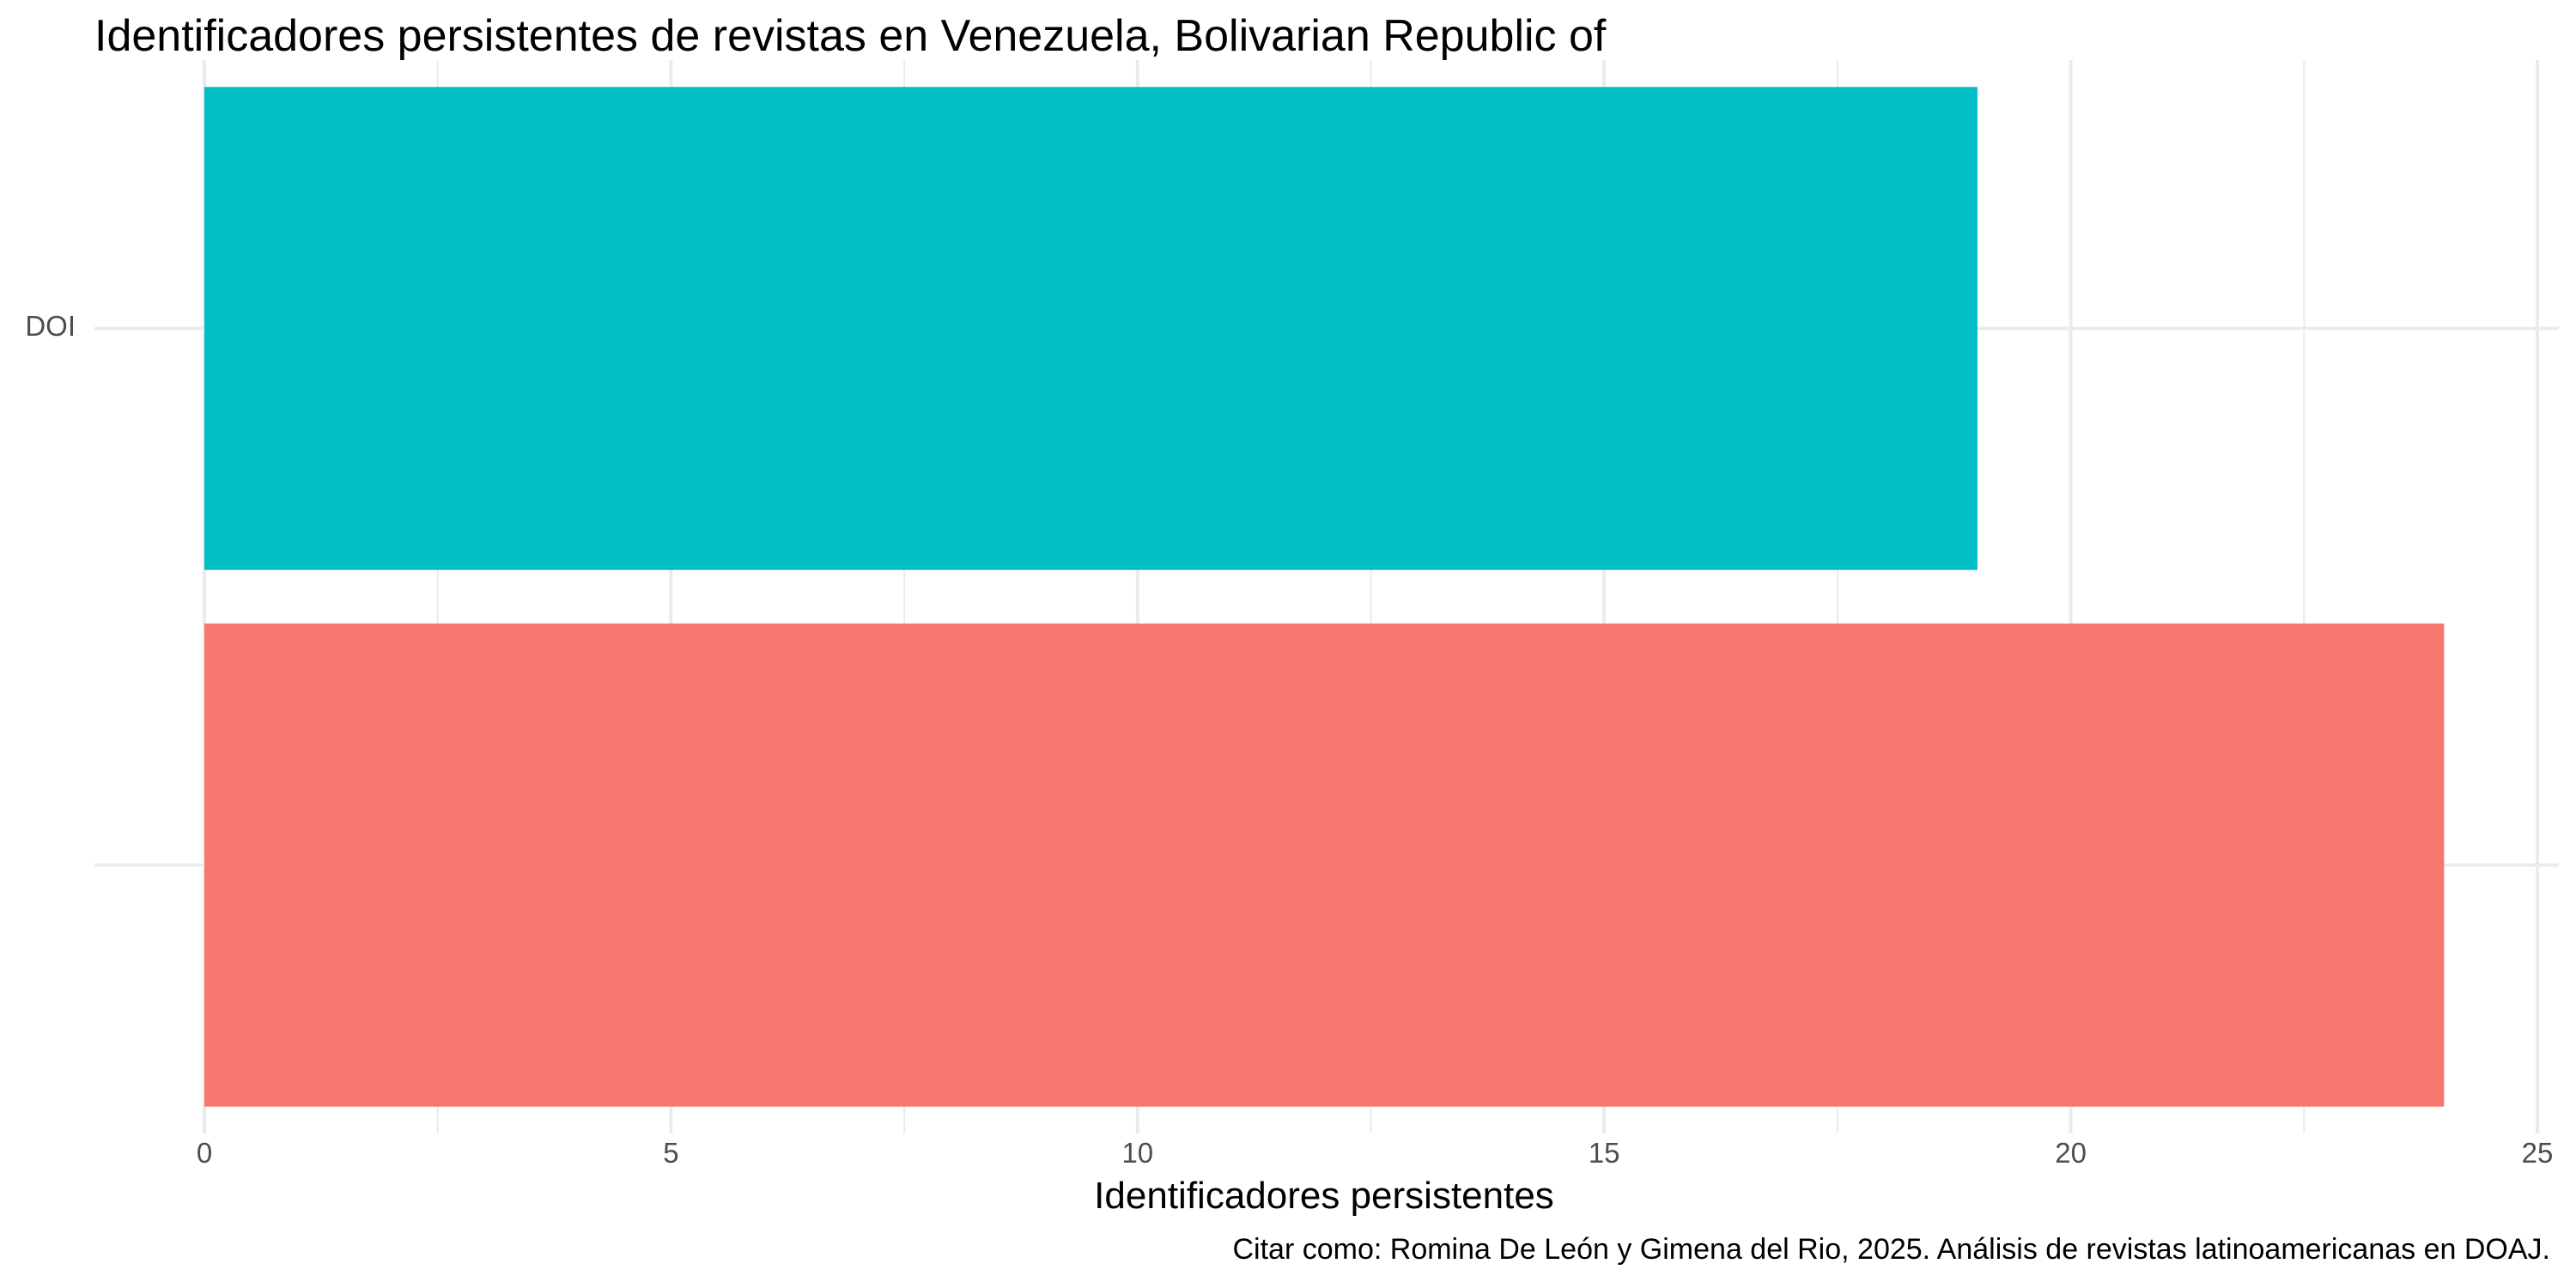 Image resolution: width=2576 pixels, height=1288 pixels. Describe the element at coordinates (1375, 1153) in the screenshot. I see `x-tick-labels: 0 5 10 15 20 25` at that location.